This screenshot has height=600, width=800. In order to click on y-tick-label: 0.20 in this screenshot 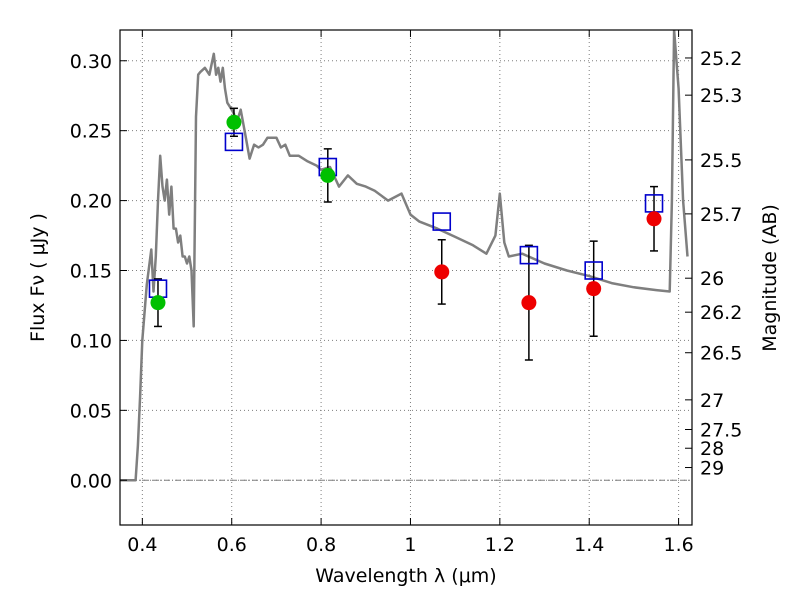, I will do `click(91, 202)`.